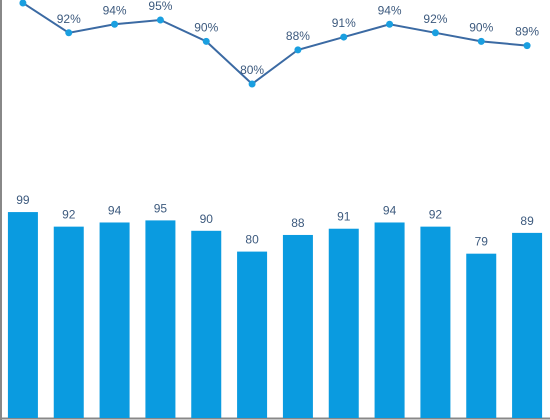 The image size is (550, 420). Describe the element at coordinates (252, 70) in the screenshot. I see `line-value-label: 80%` at that location.